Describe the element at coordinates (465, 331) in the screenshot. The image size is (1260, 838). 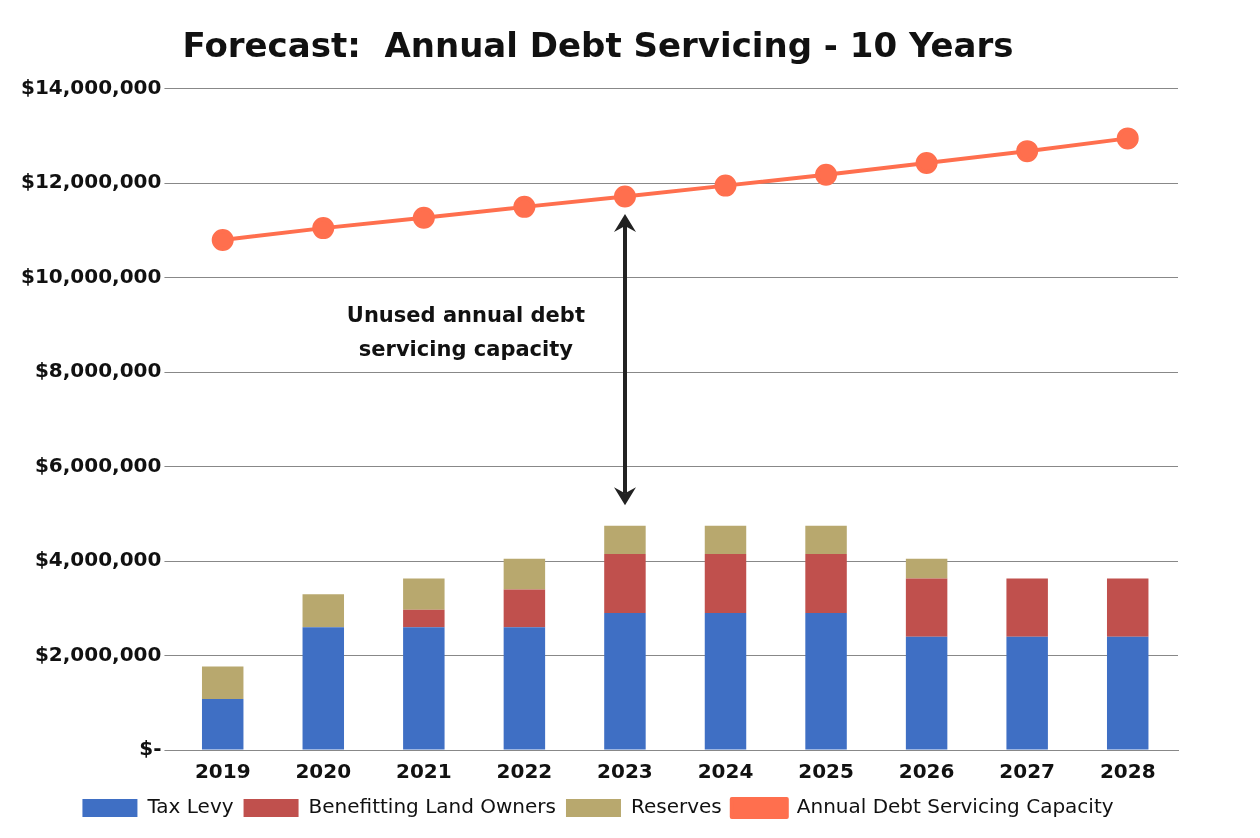
I see `annotation: Unused annual debt servicing capacity` at that location.